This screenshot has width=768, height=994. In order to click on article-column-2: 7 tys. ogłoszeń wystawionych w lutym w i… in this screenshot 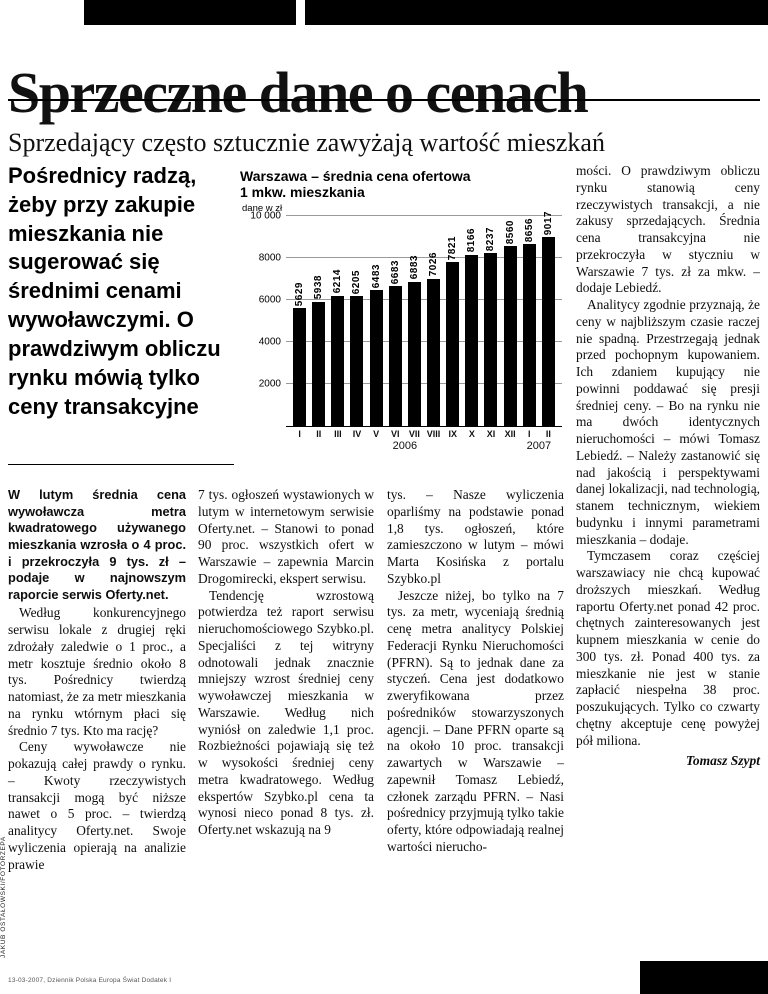, I will do `click(286, 717)`.